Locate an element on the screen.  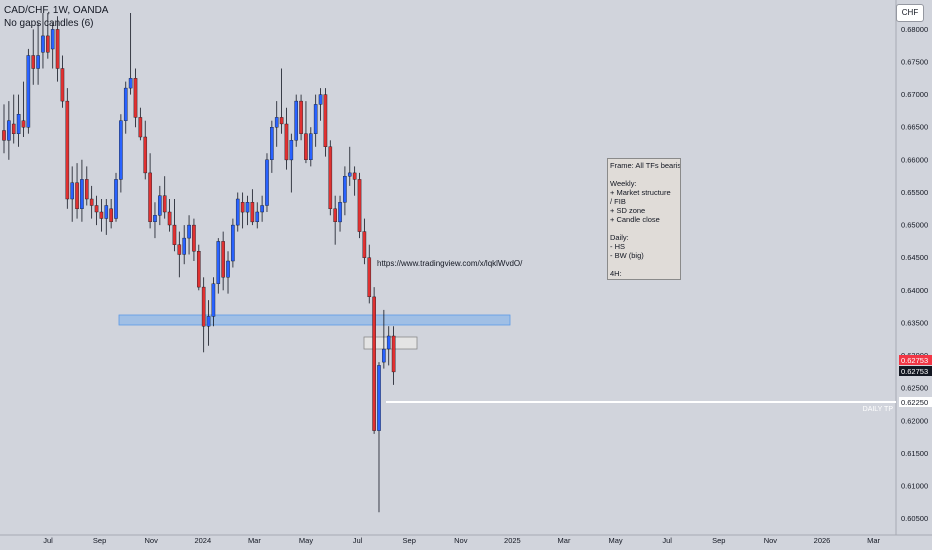
supply-demand-zone is located at coordinates (314, 320).